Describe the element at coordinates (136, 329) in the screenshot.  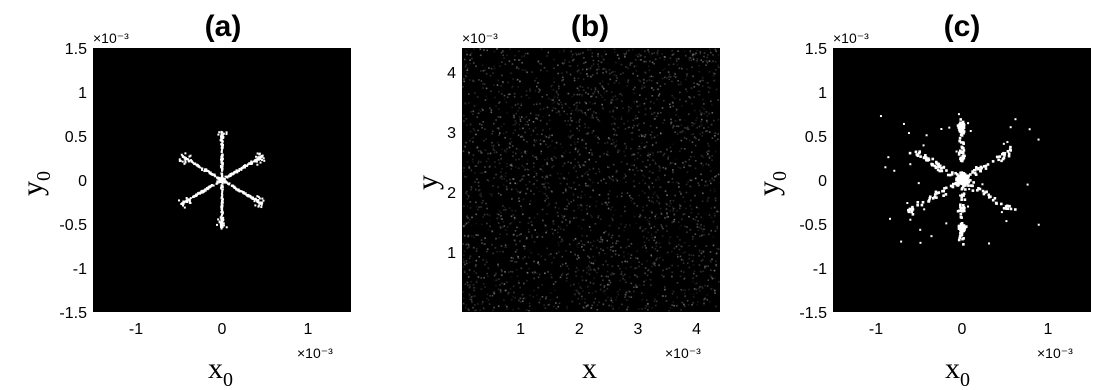
I see `x-tick-label: -1` at that location.